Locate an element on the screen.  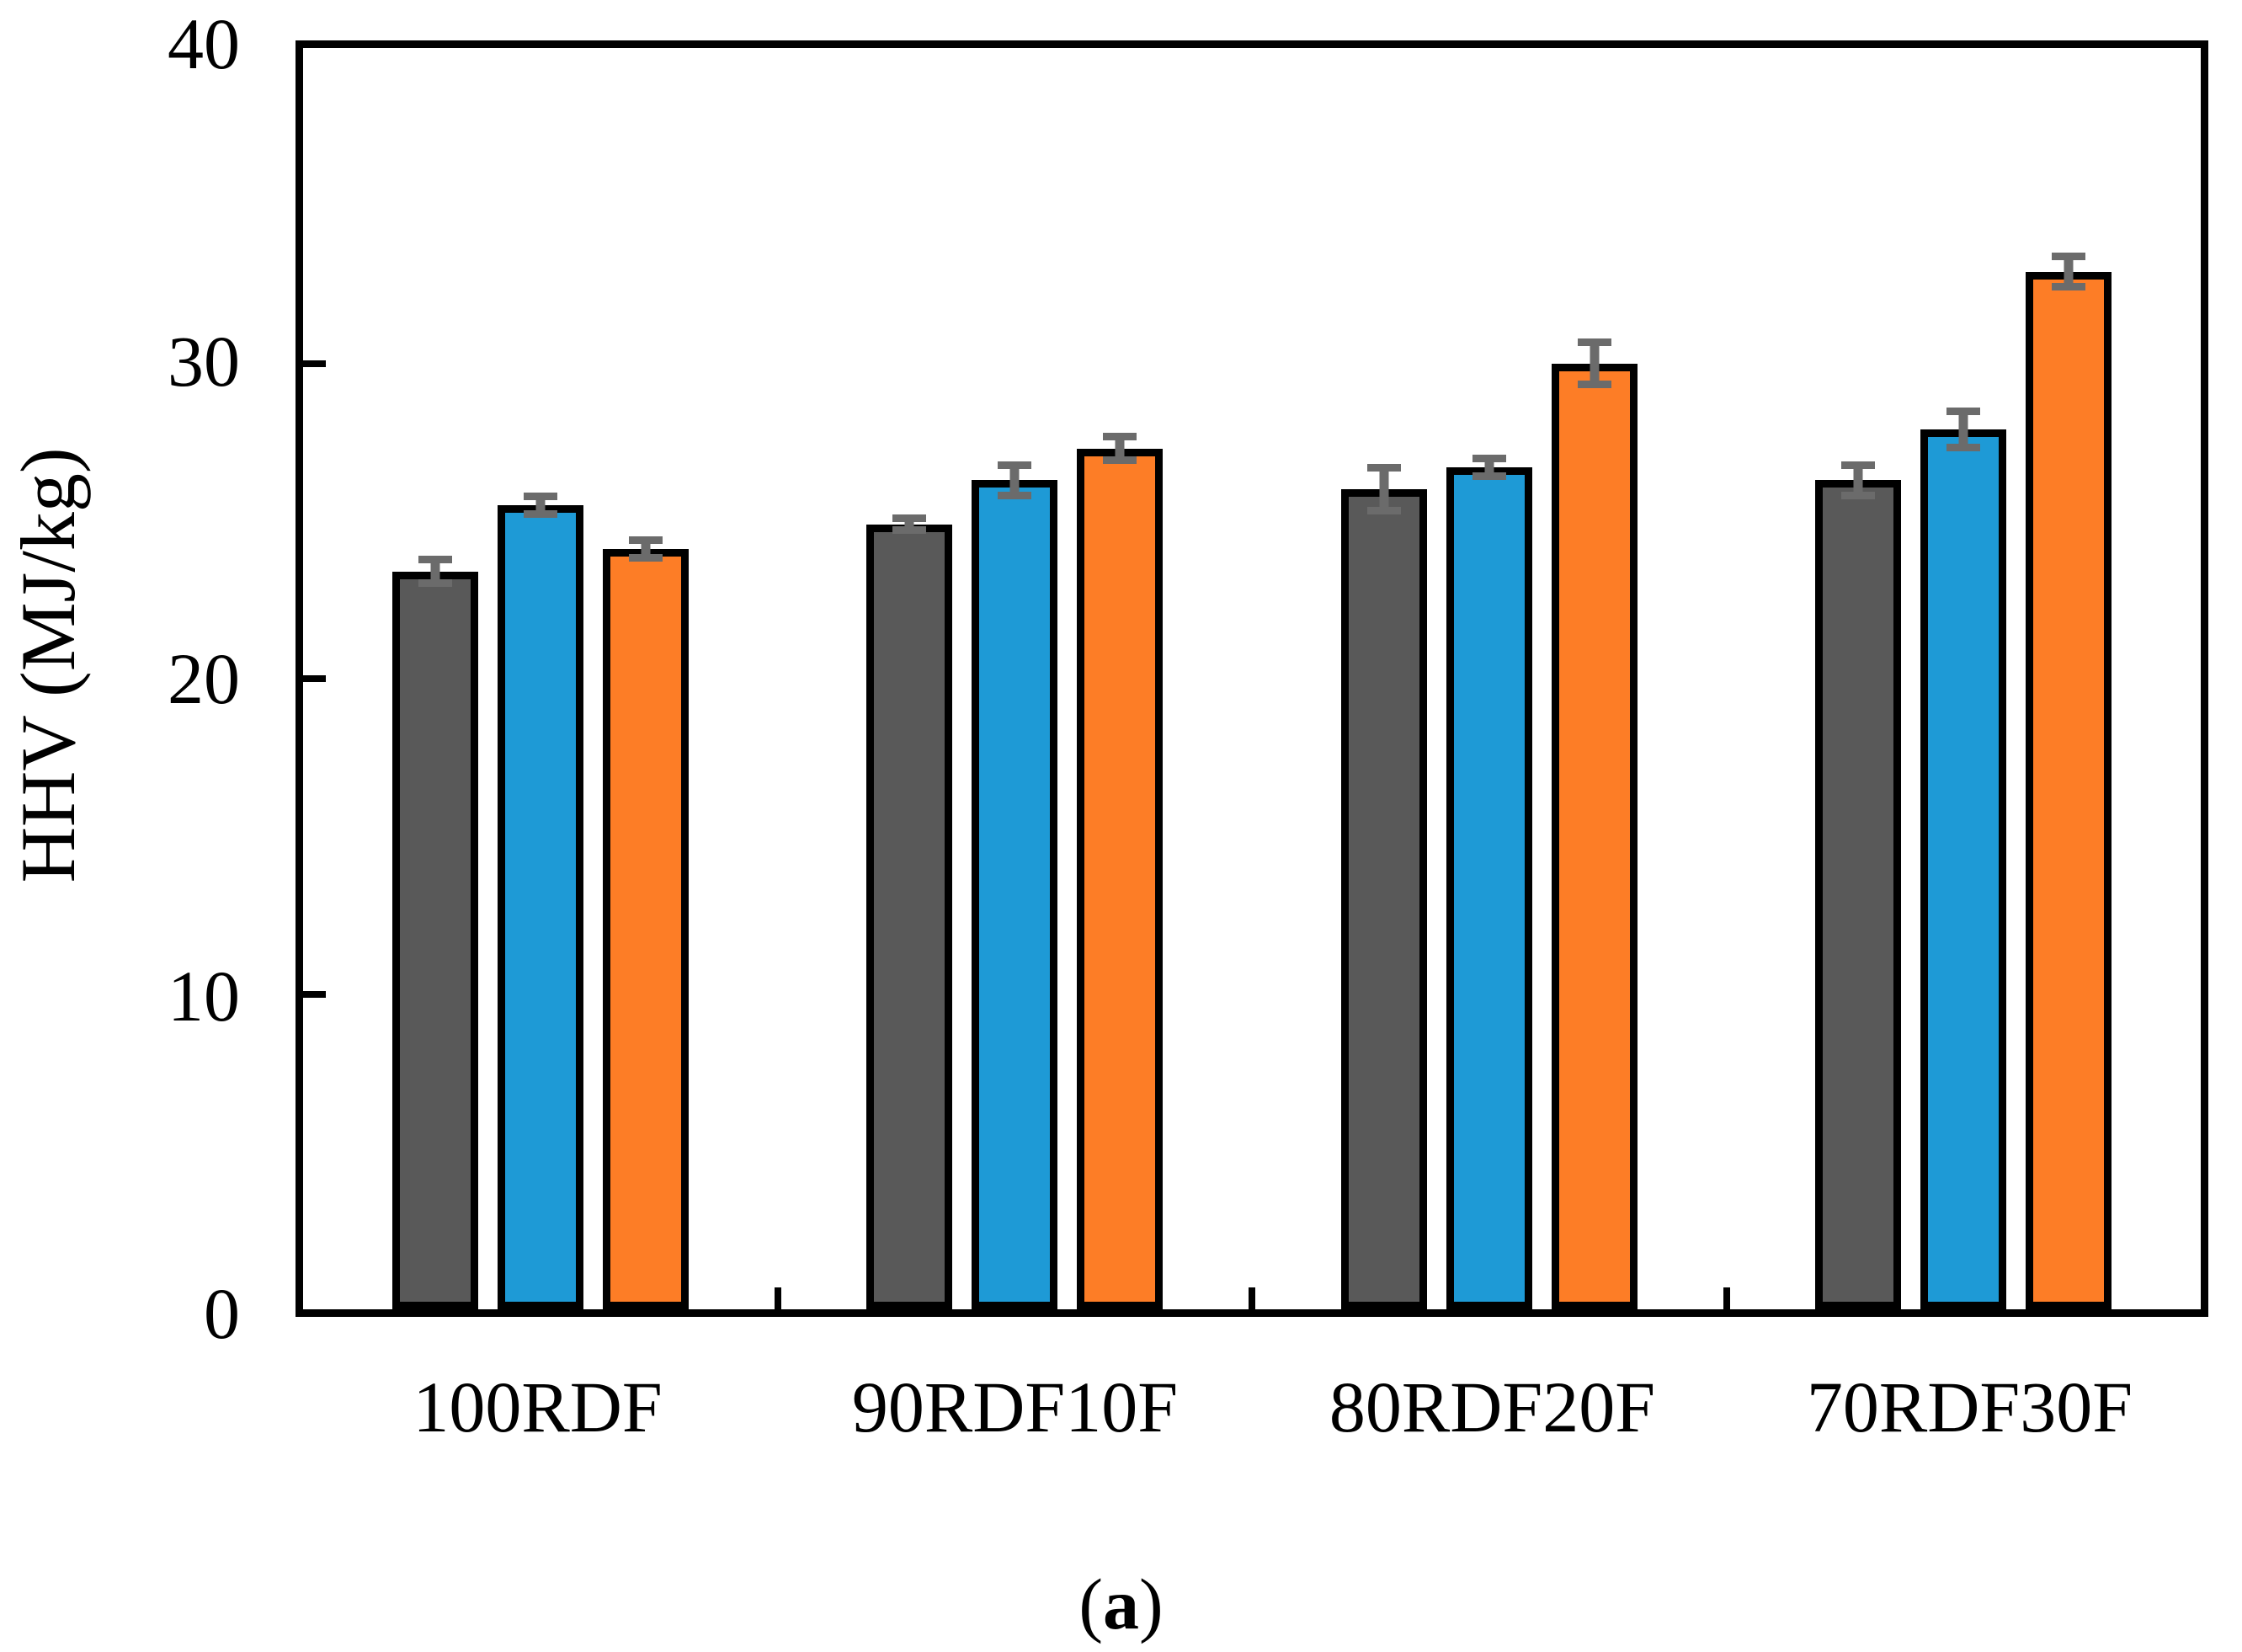
caption-close-paren: ) is located at coordinates (1151, 1604).